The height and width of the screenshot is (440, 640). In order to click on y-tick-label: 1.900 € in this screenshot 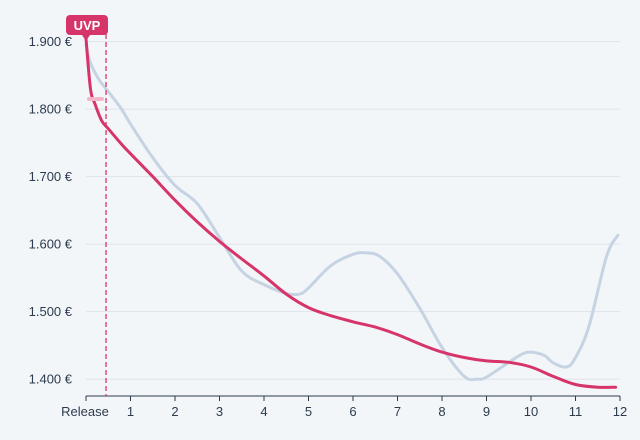, I will do `click(51, 41)`.